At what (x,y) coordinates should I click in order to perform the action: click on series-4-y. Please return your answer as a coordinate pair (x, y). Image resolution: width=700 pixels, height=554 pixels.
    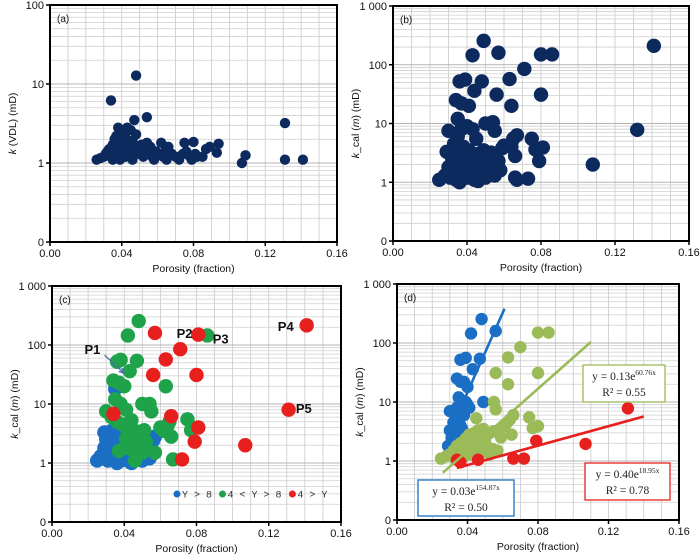
    Looking at the image, I should click on (210, 392).